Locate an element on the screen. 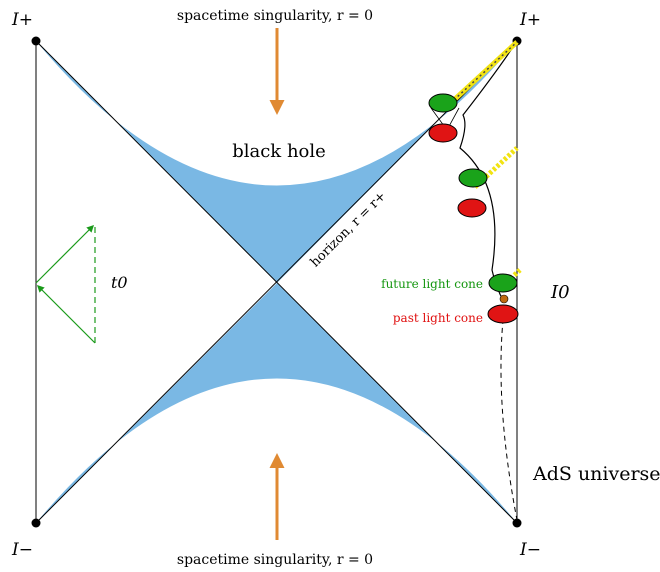 The width and height of the screenshot is (660, 572). future-light-cone-label: future light cone is located at coordinates (432, 284).